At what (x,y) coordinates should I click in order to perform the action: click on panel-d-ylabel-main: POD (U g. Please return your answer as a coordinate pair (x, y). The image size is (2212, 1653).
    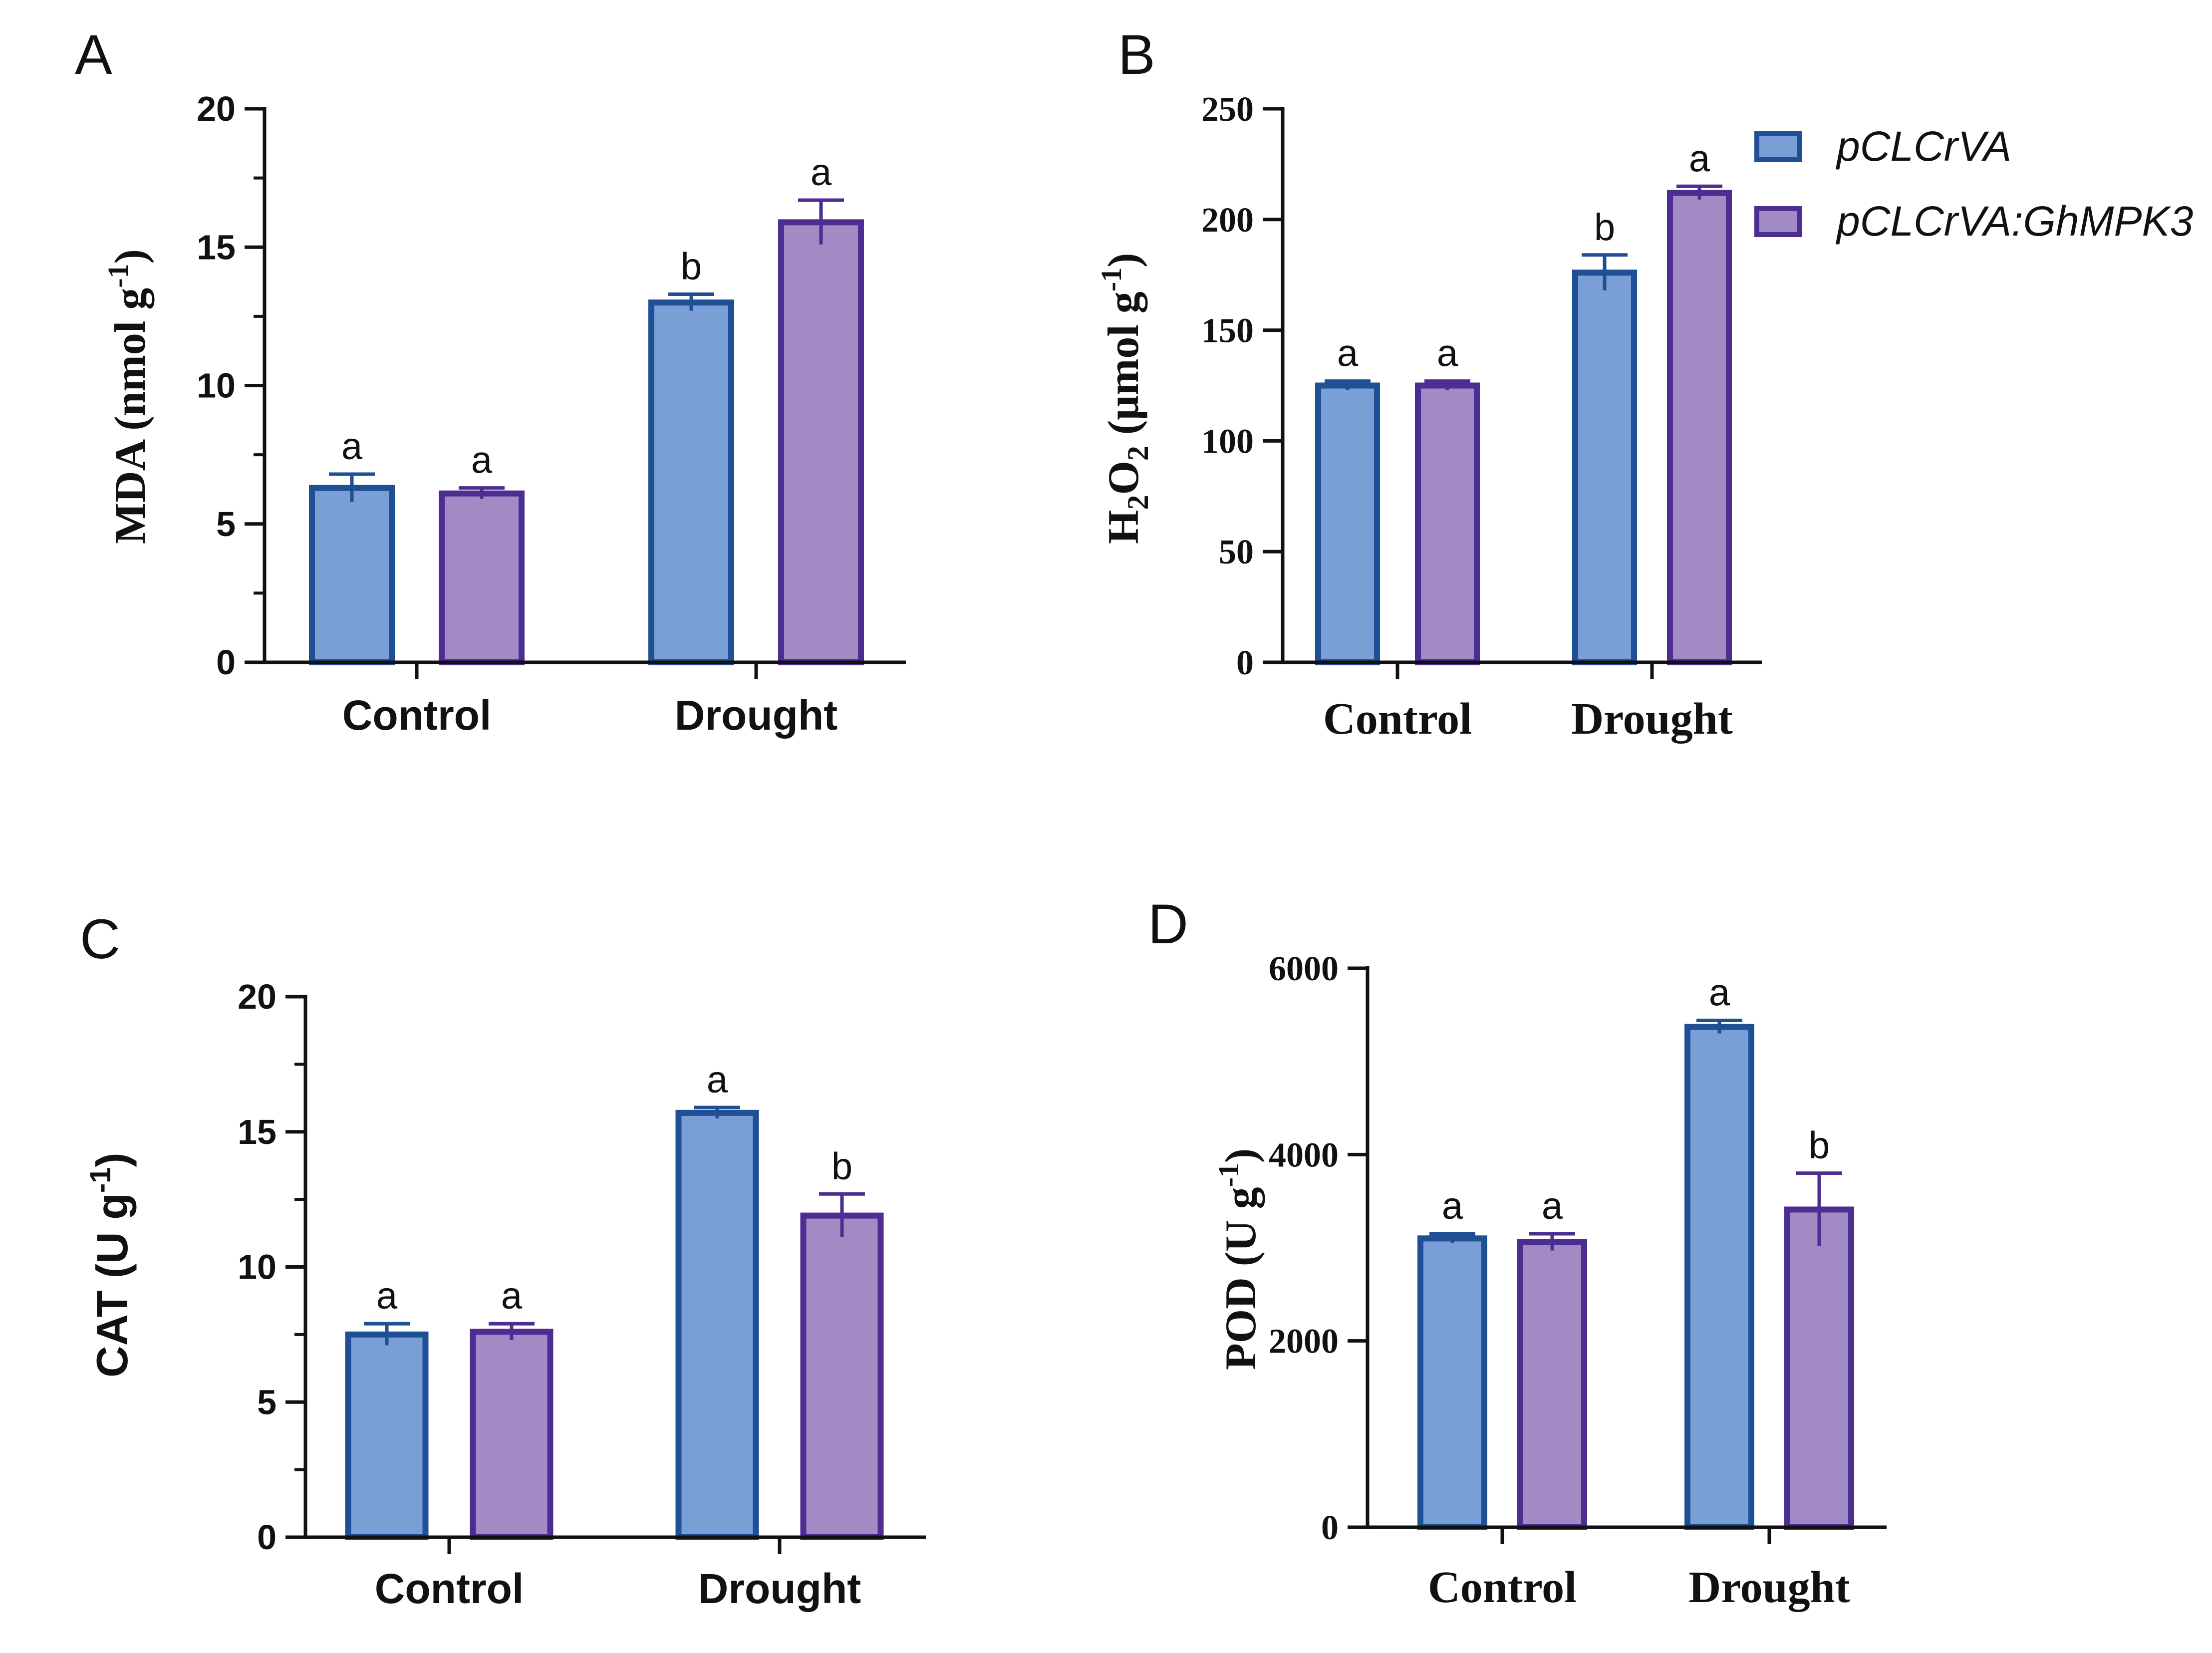
    Looking at the image, I should click on (1241, 1278).